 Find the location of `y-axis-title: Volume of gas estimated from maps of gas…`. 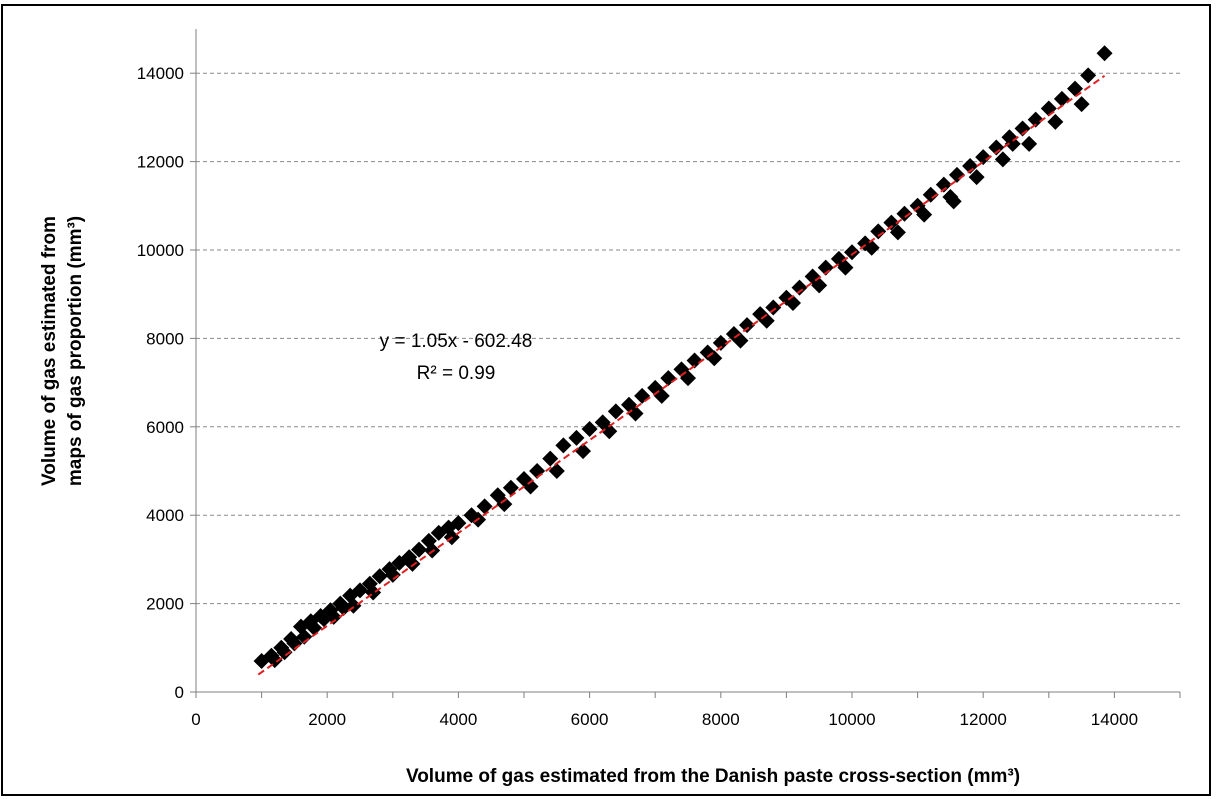

y-axis-title: Volume of gas estimated from maps of gas… is located at coordinates (62, 351).